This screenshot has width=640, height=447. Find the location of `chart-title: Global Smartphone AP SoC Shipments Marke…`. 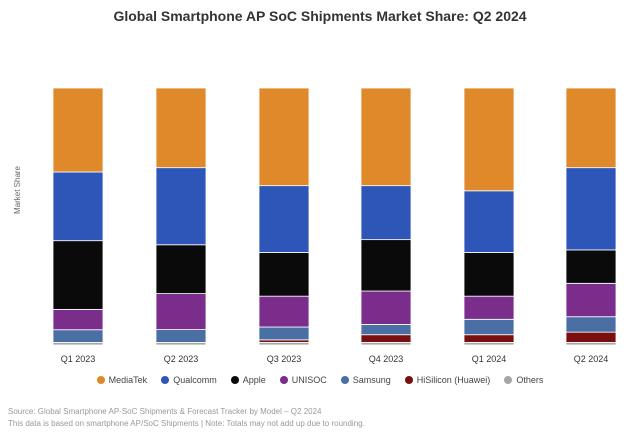

chart-title: Global Smartphone AP SoC Shipments Marke… is located at coordinates (320, 16).